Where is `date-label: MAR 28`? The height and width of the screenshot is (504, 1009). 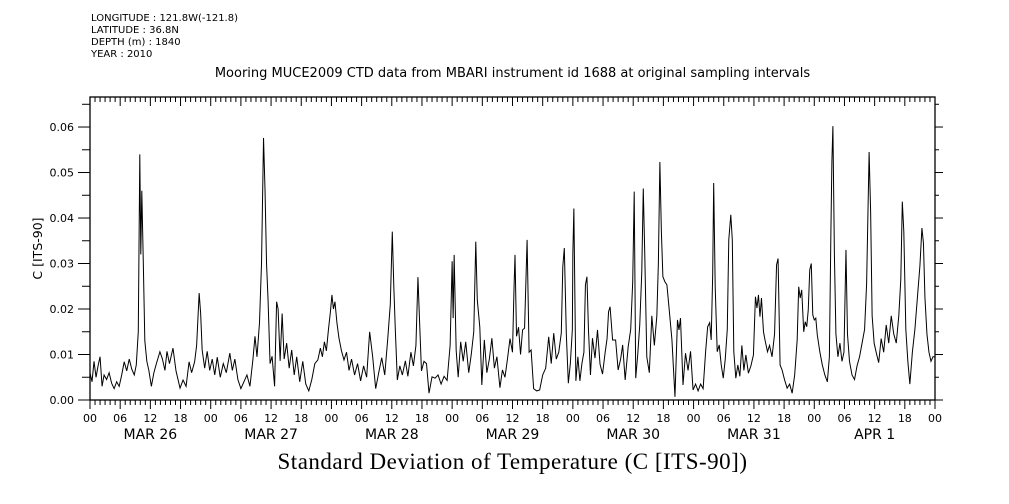 date-label: MAR 28 is located at coordinates (392, 435).